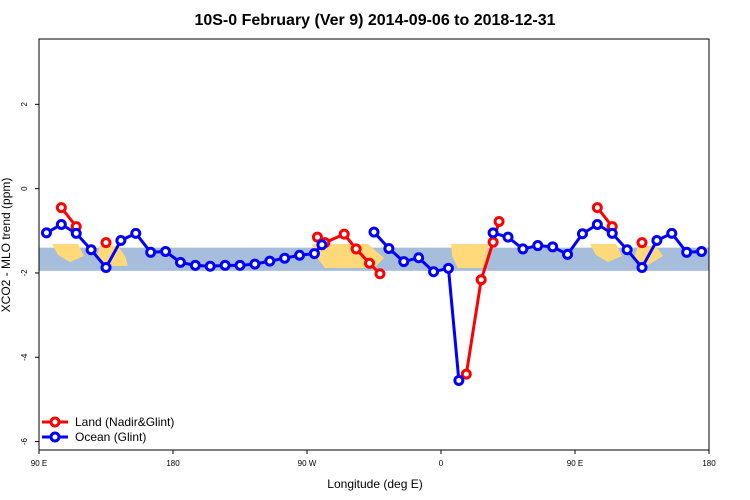  What do you see at coordinates (124, 422) in the screenshot?
I see `land-legend-label: Land (Nadir&Glint)` at bounding box center [124, 422].